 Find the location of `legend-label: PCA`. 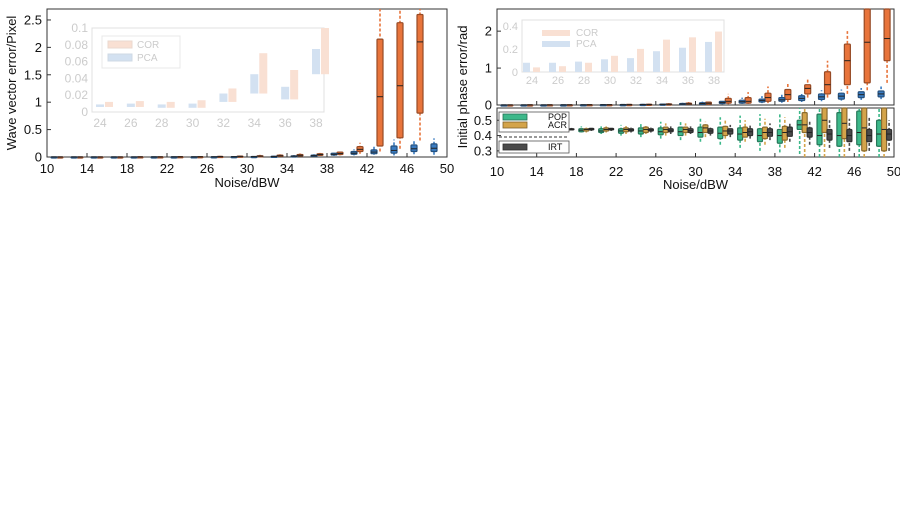

legend-label: PCA is located at coordinates (586, 44).